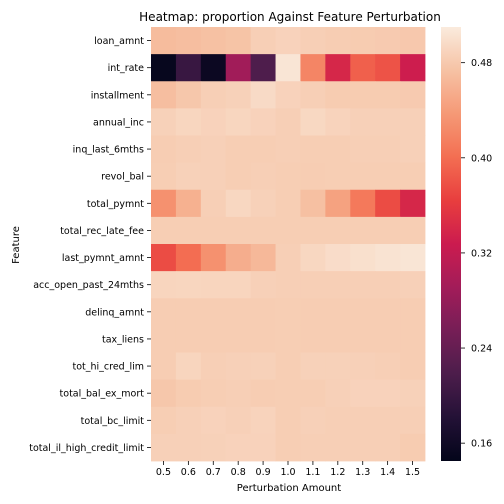 Image resolution: width=504 pixels, height=504 pixels. Describe the element at coordinates (412, 472) in the screenshot. I see `x-tick-label: 1.5` at that location.